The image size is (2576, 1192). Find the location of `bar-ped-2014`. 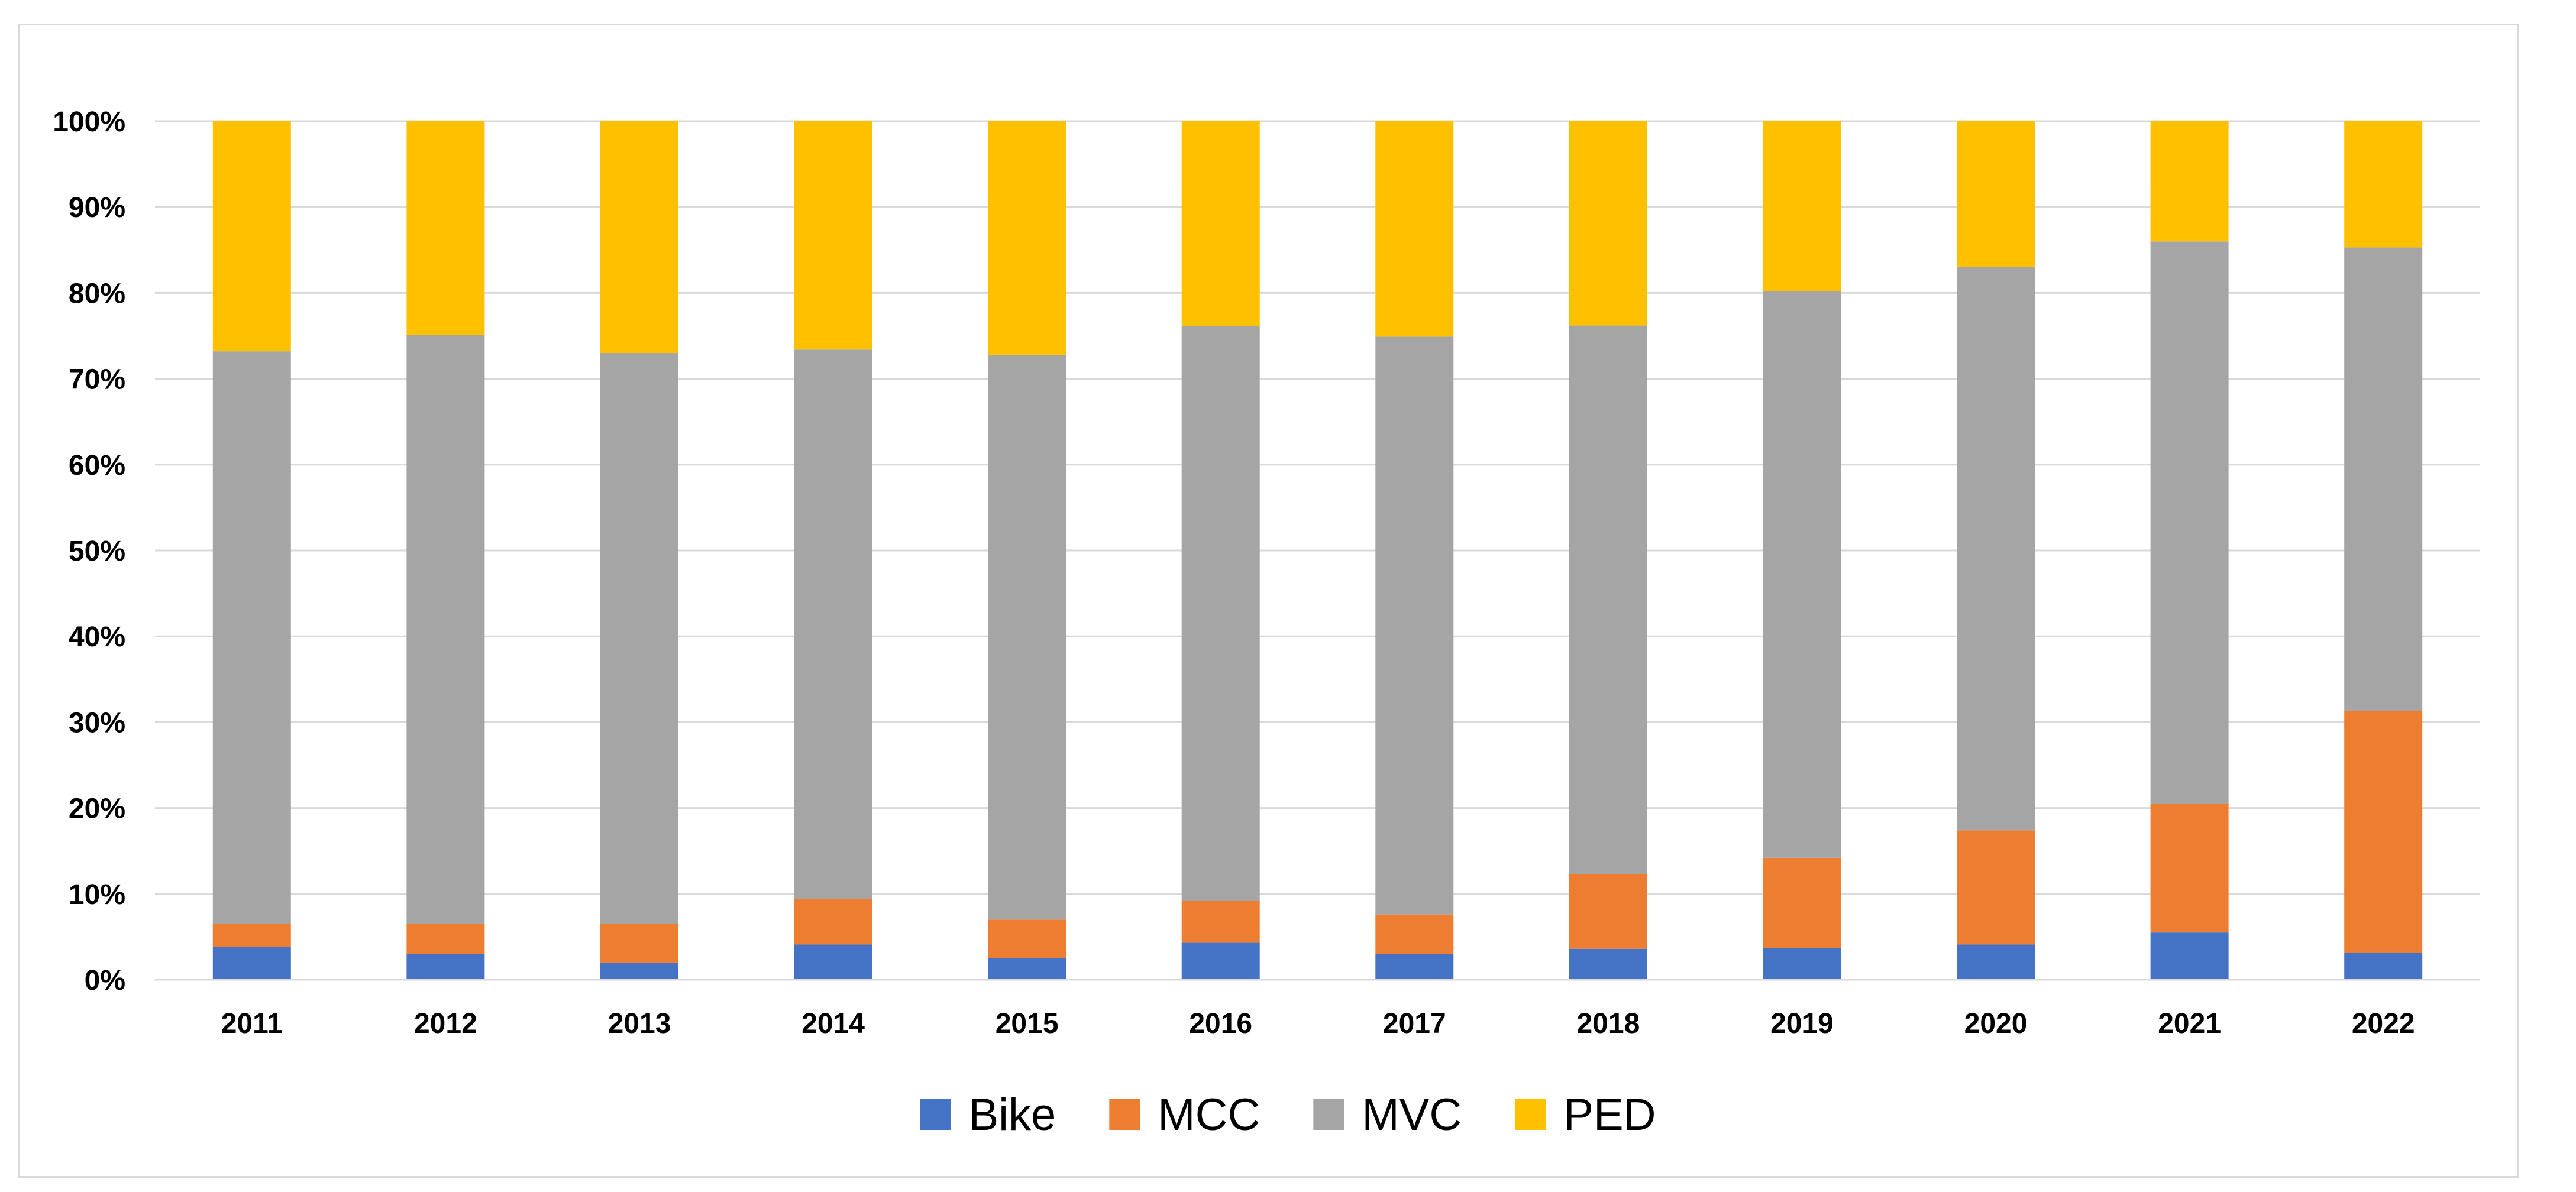

bar-ped-2014 is located at coordinates (833, 235).